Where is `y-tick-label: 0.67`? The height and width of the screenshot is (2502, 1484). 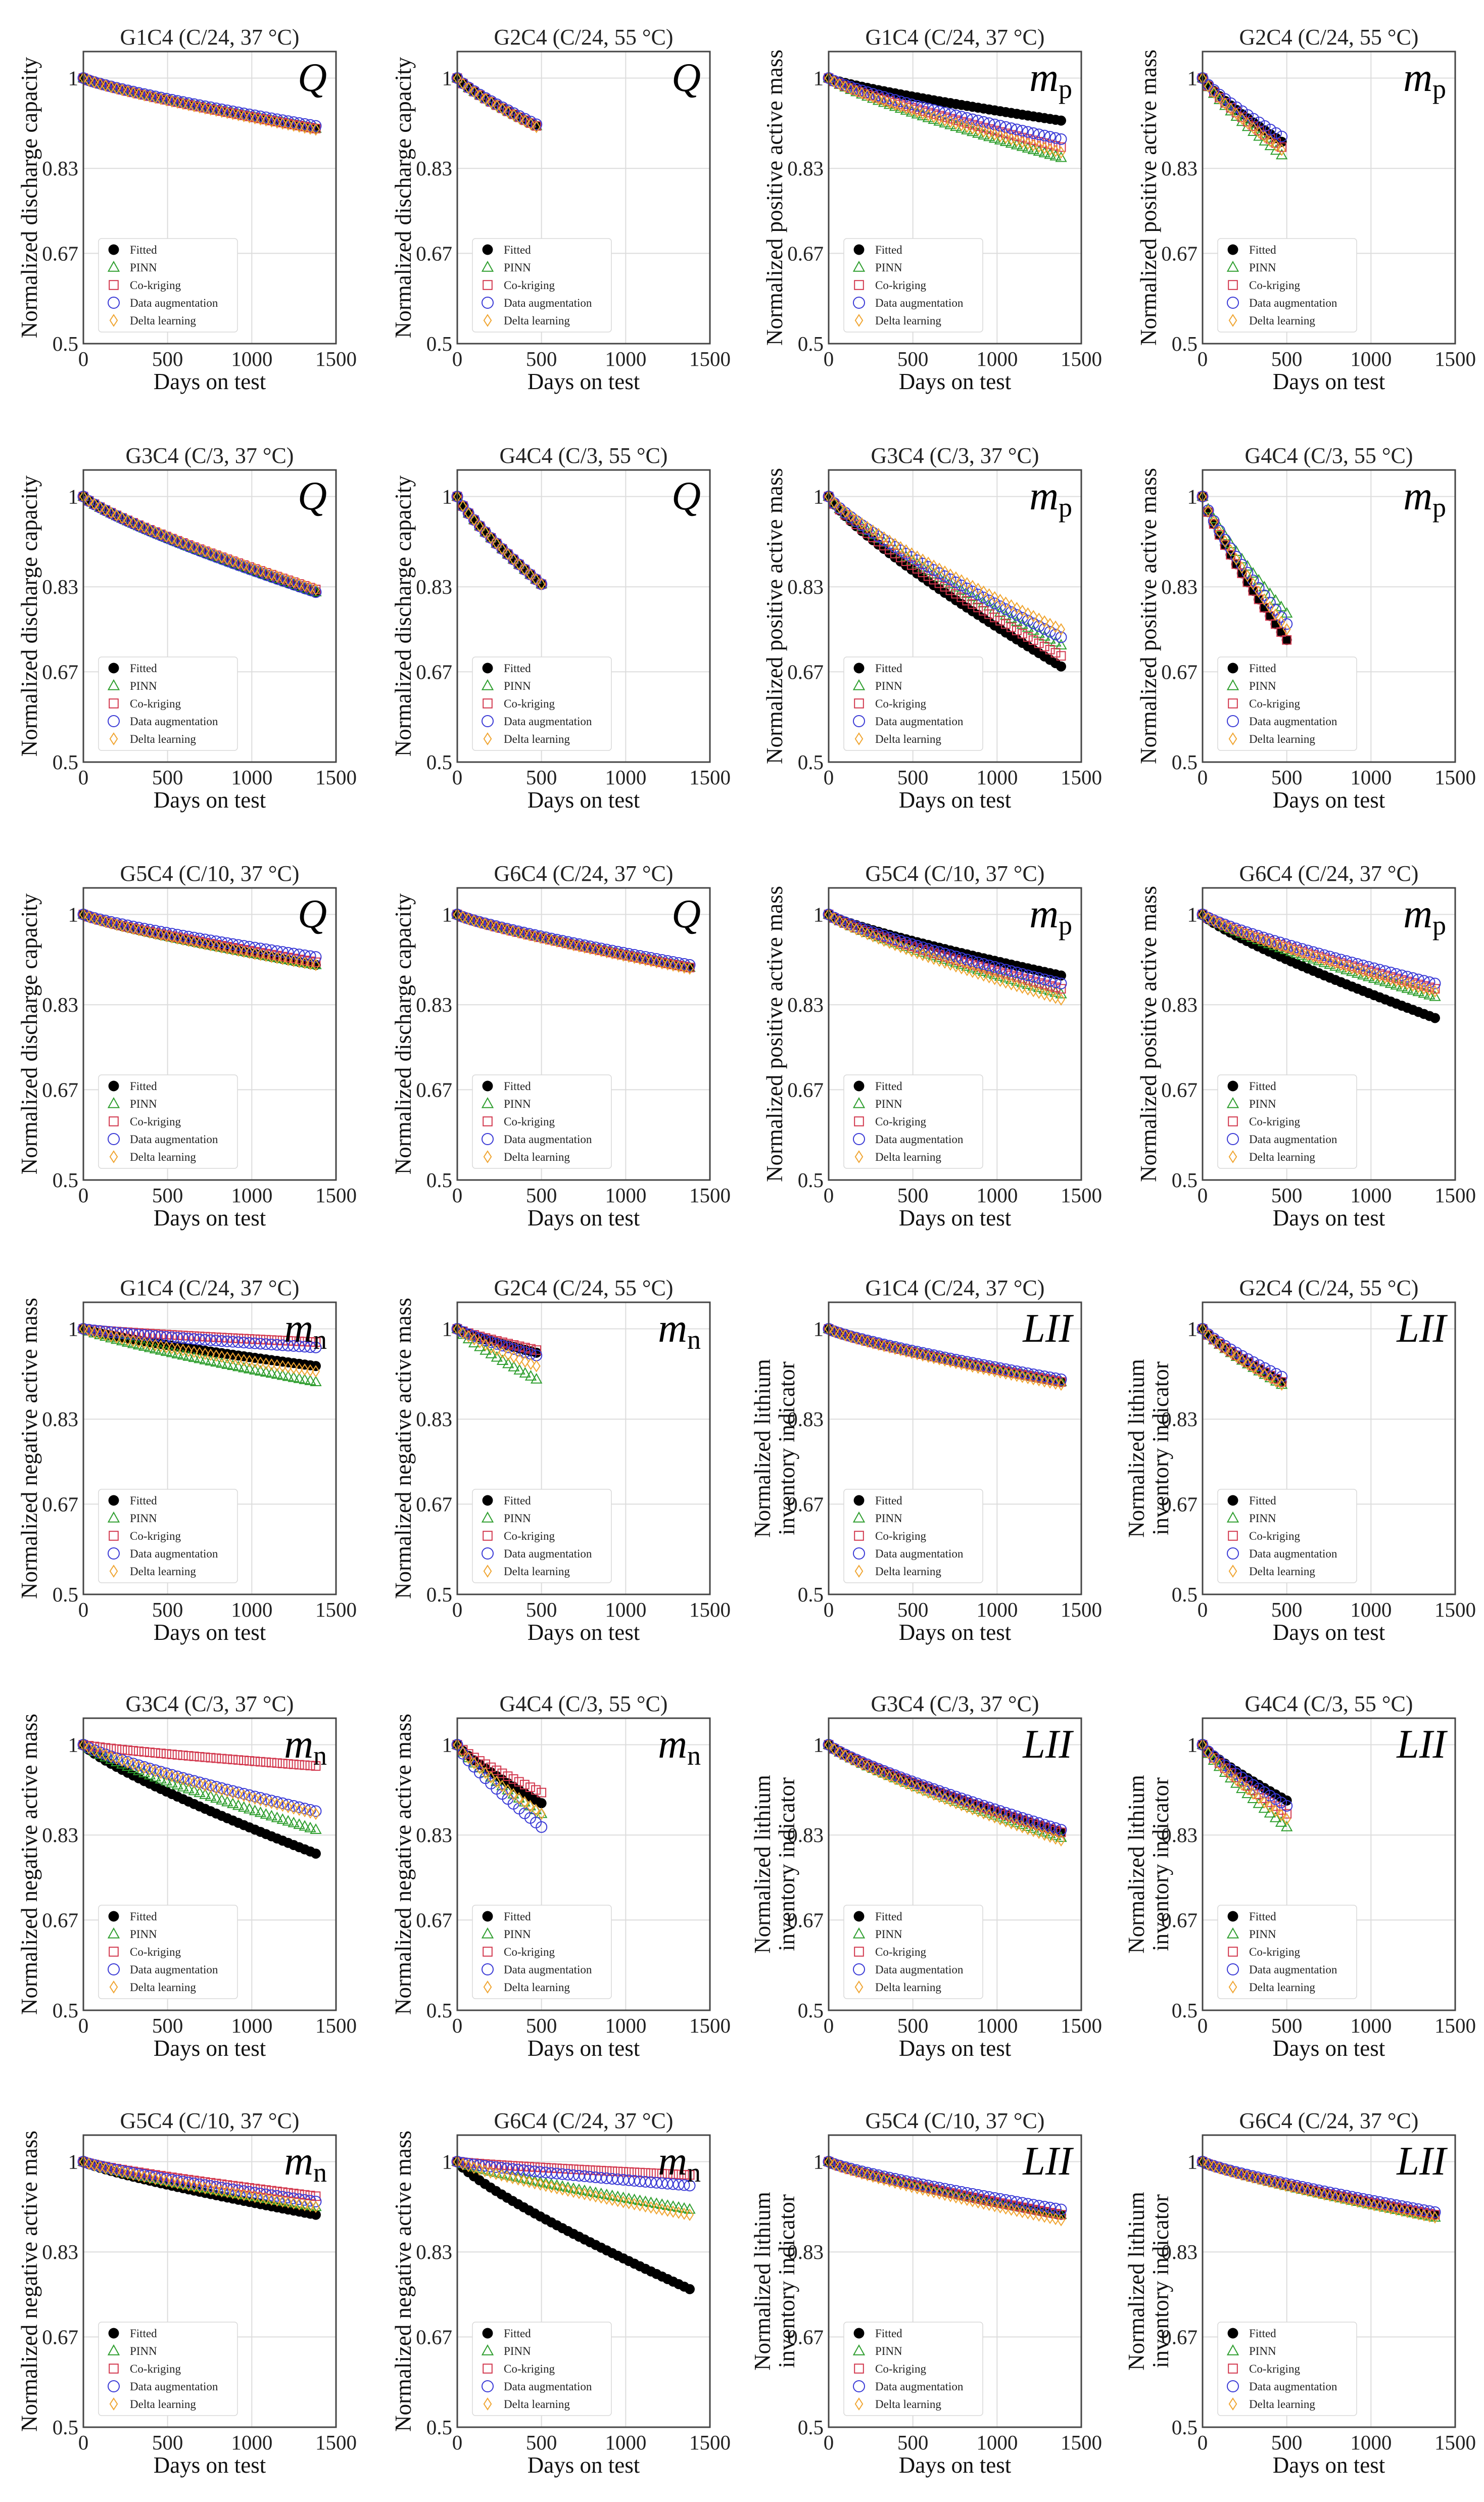 y-tick-label: 0.67 is located at coordinates (434, 1090).